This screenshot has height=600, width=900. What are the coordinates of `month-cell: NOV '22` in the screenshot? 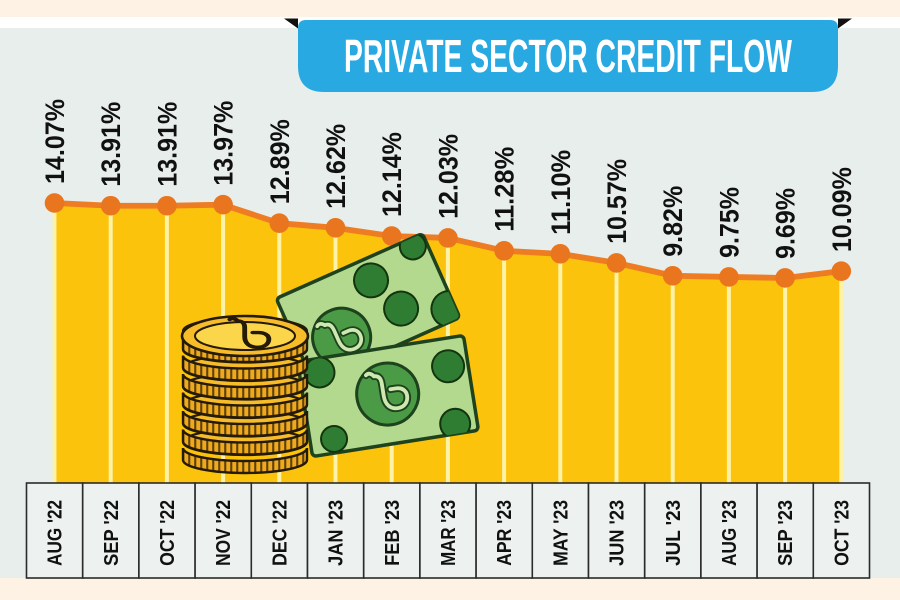 It's located at (223, 530).